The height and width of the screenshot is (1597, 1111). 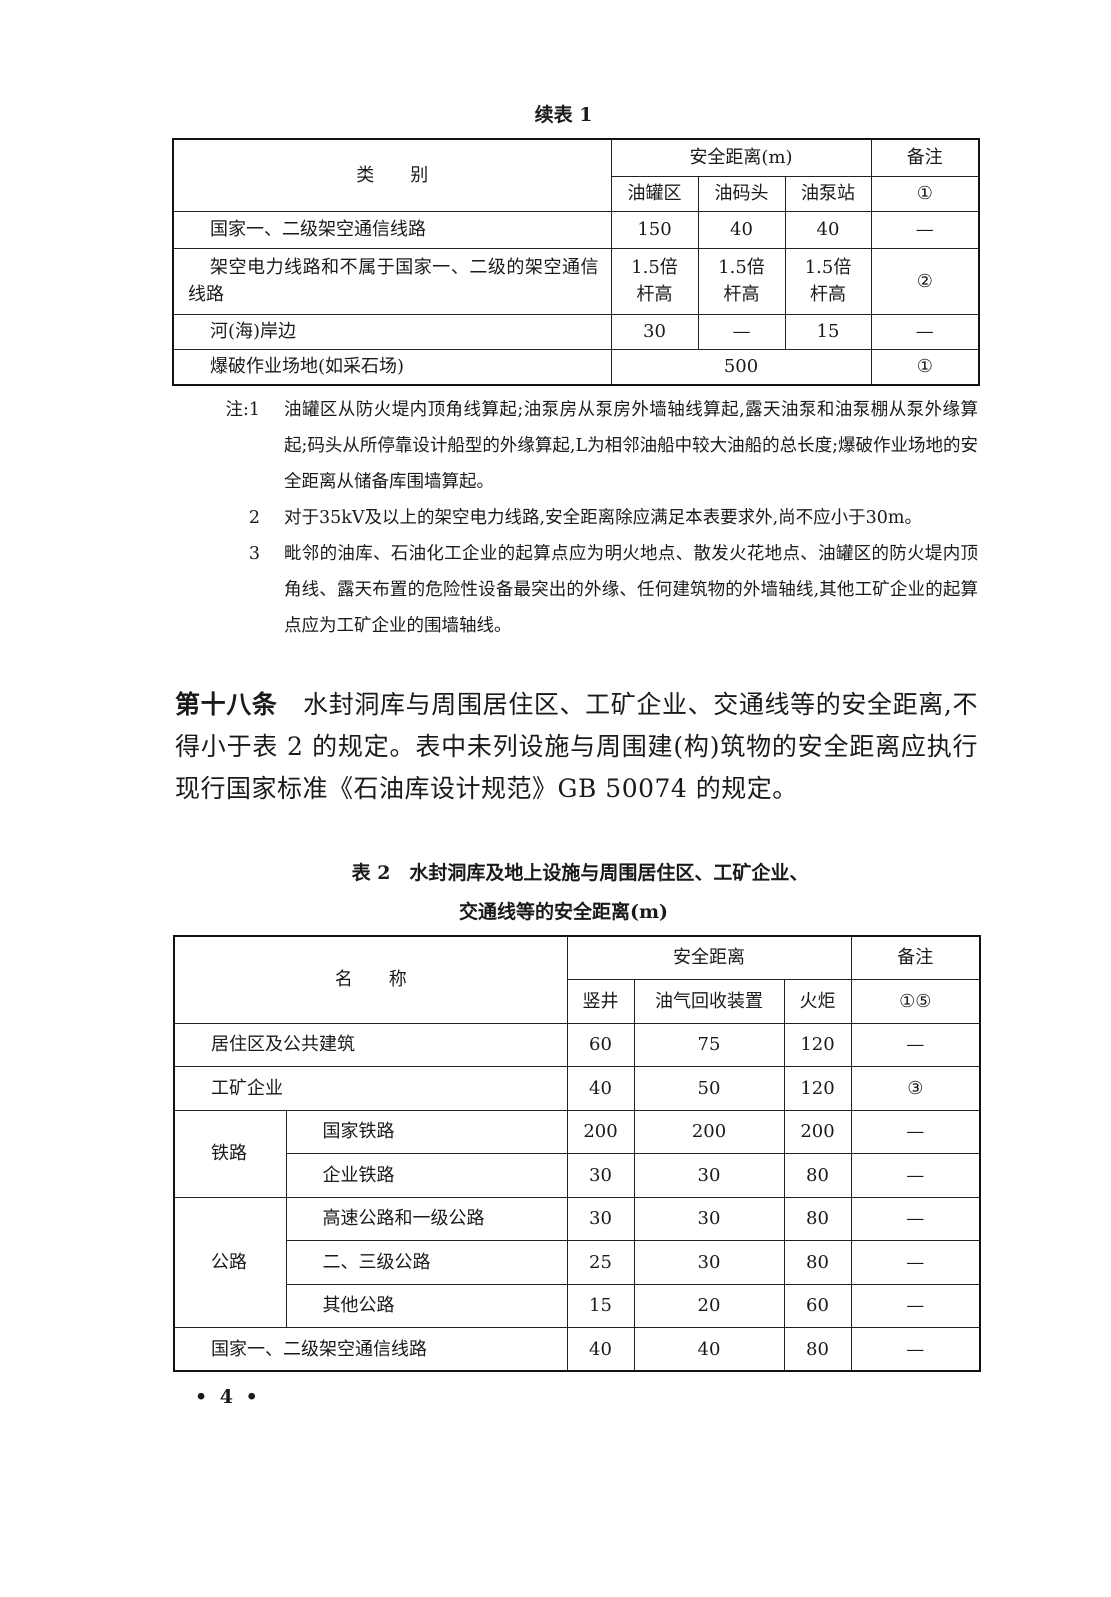 I want to click on header-distance: 安全距离, so click(x=709, y=957).